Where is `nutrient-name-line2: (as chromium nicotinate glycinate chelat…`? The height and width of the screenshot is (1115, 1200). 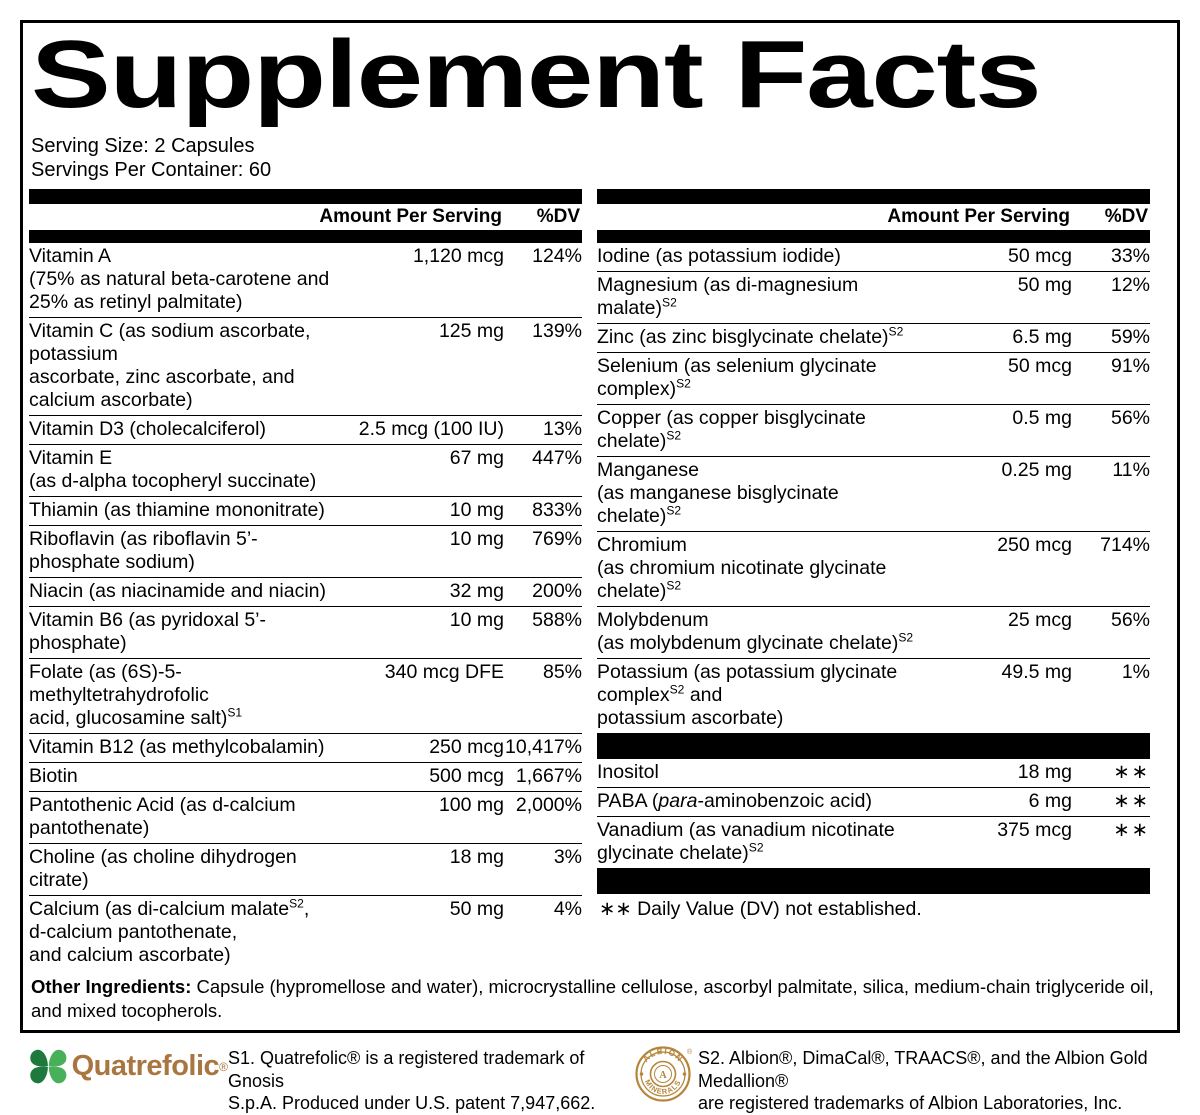 nutrient-name-line2: (as chromium nicotinate glycinate chelat… is located at coordinates (742, 579).